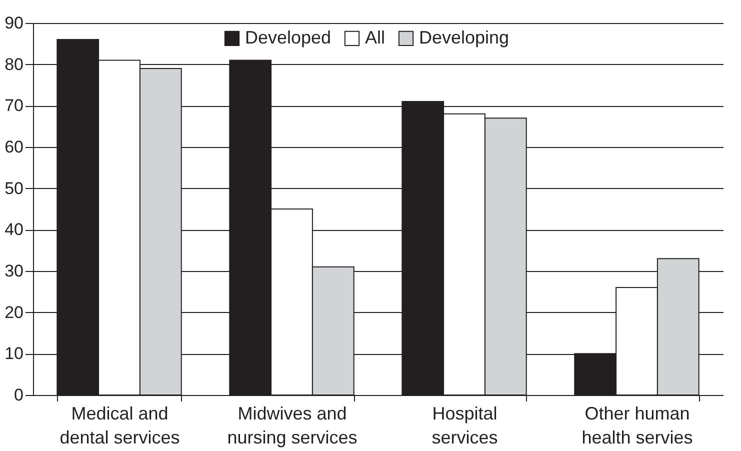 This screenshot has height=451, width=741. I want to click on x-tick-label: Medical and dental services, so click(120, 426).